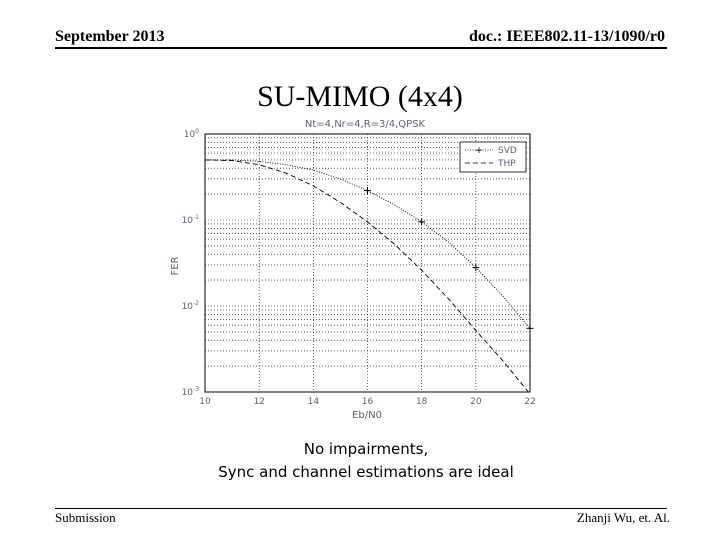  I want to click on footer-divider, so click(361, 508).